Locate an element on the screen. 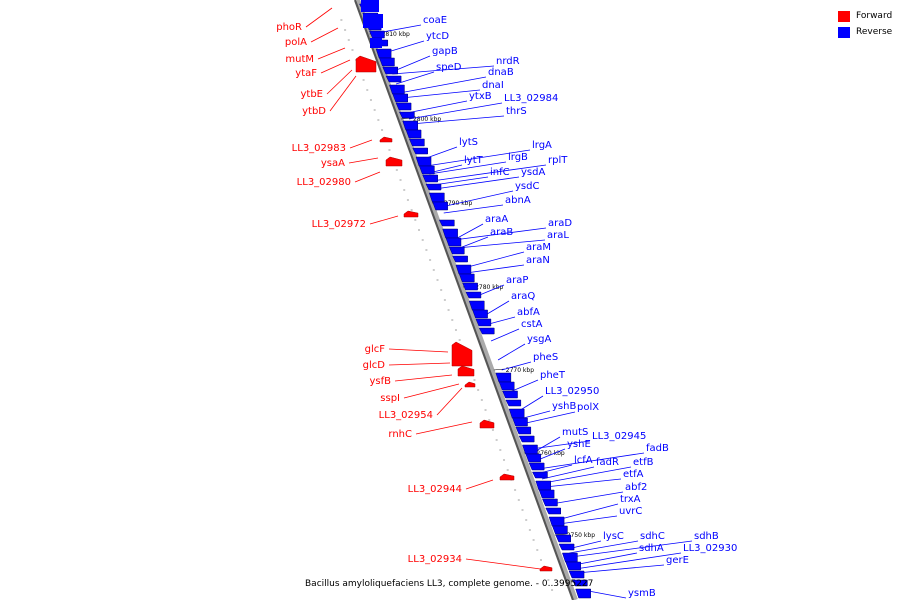 This screenshot has height=600, width=900. forward-gene-label: LL3_02972 is located at coordinates (339, 224).